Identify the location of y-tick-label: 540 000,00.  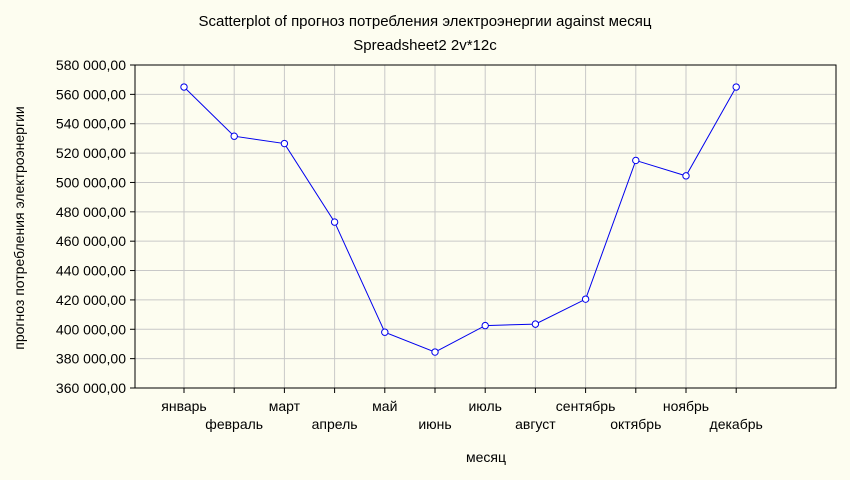
(91, 124).